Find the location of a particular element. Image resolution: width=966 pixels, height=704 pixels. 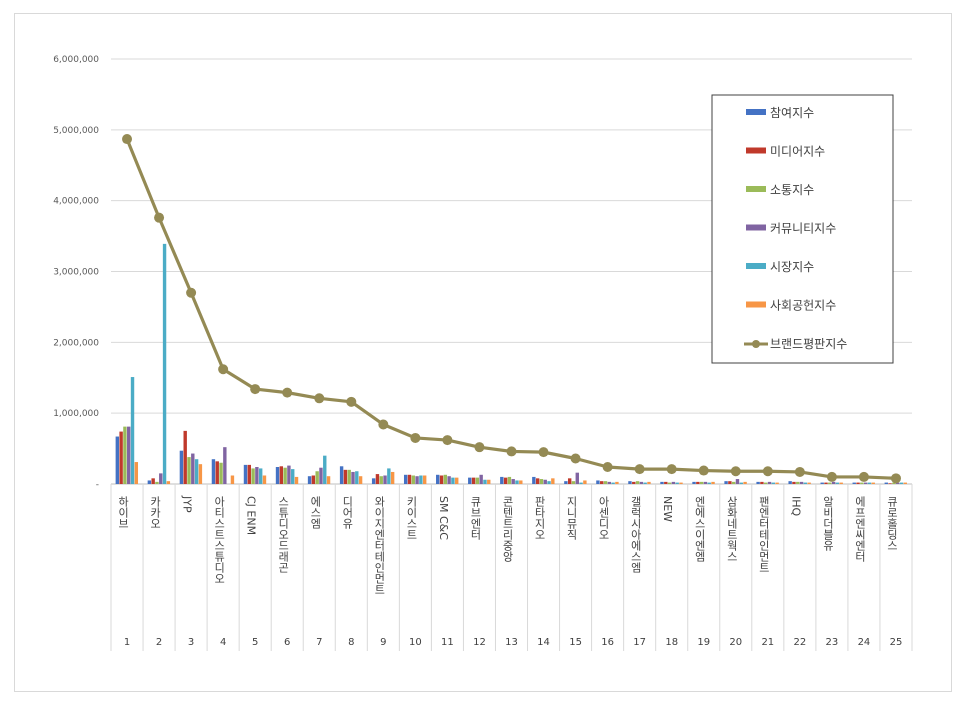

y-tick-label: 6,000,000 is located at coordinates (76, 60).